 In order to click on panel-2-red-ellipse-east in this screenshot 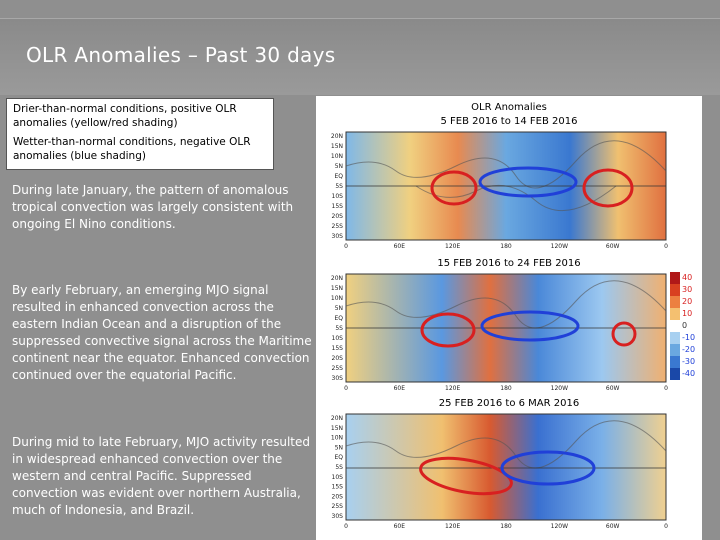, I will do `click(624, 334)`.